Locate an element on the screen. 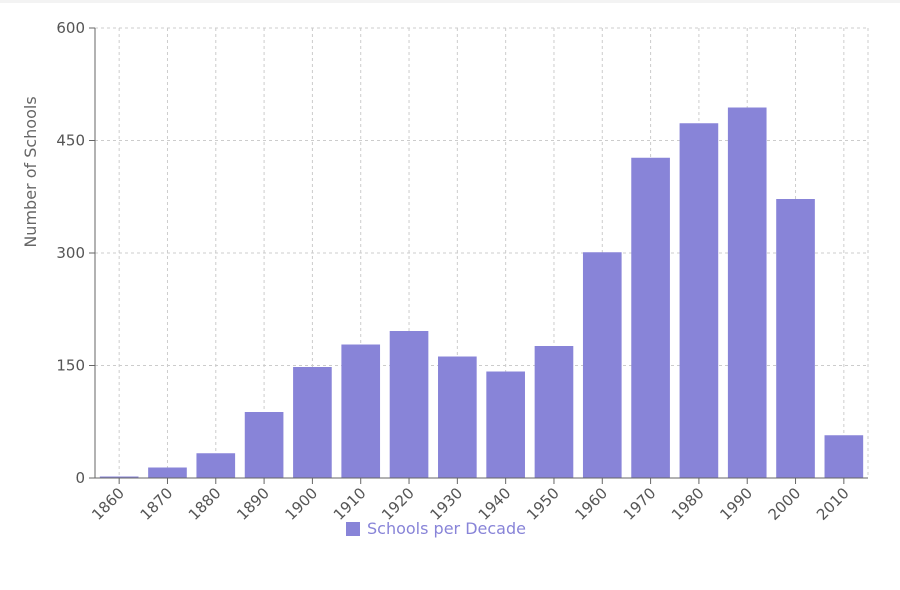 This screenshot has height=590, width=900. x-tick-label: 1940 is located at coordinates (495, 504).